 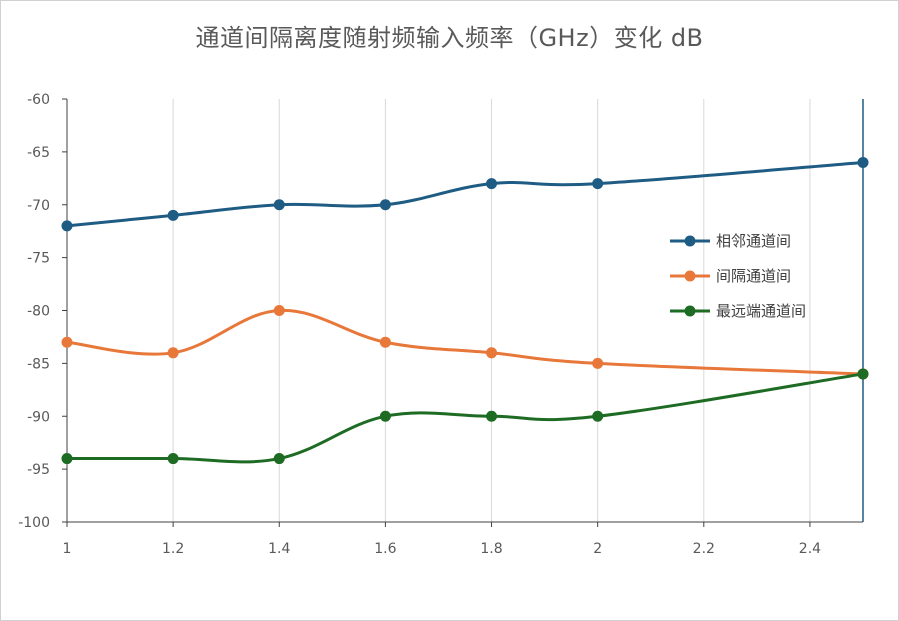 What do you see at coordinates (442, 539) in the screenshot?
I see `x-tick-labels: 1 1.2 1.4 1.6 1.8 2 2.2 2.4` at bounding box center [442, 539].